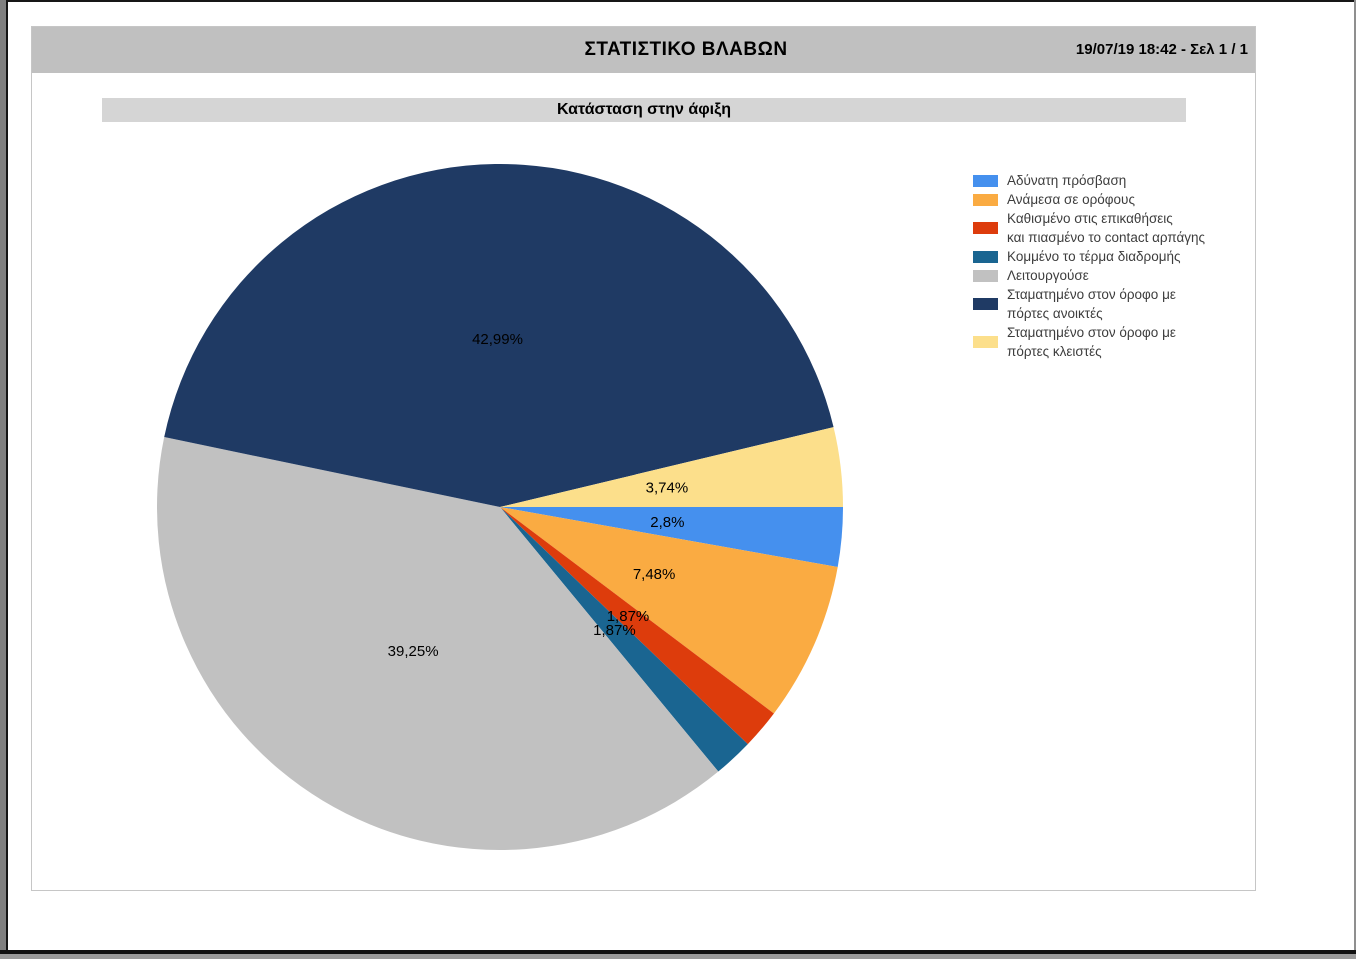 This screenshot has width=1356, height=959. What do you see at coordinates (1071, 199) in the screenshot?
I see `legend-label-1: Ανάμεσα σε ορόφους` at bounding box center [1071, 199].